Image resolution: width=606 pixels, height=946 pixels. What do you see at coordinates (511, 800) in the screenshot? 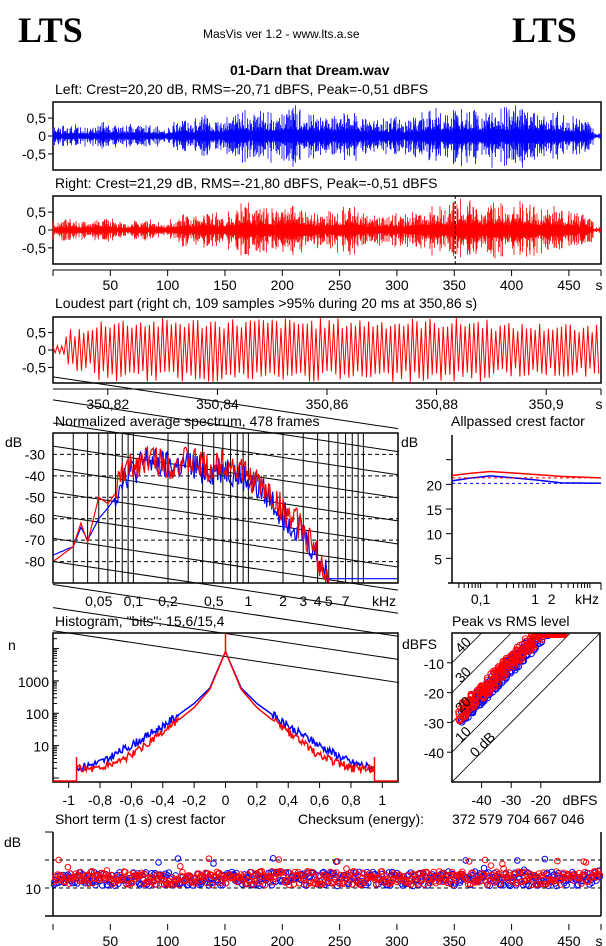
I see `peak-vs-rms-xtick-label: -30` at bounding box center [511, 800].